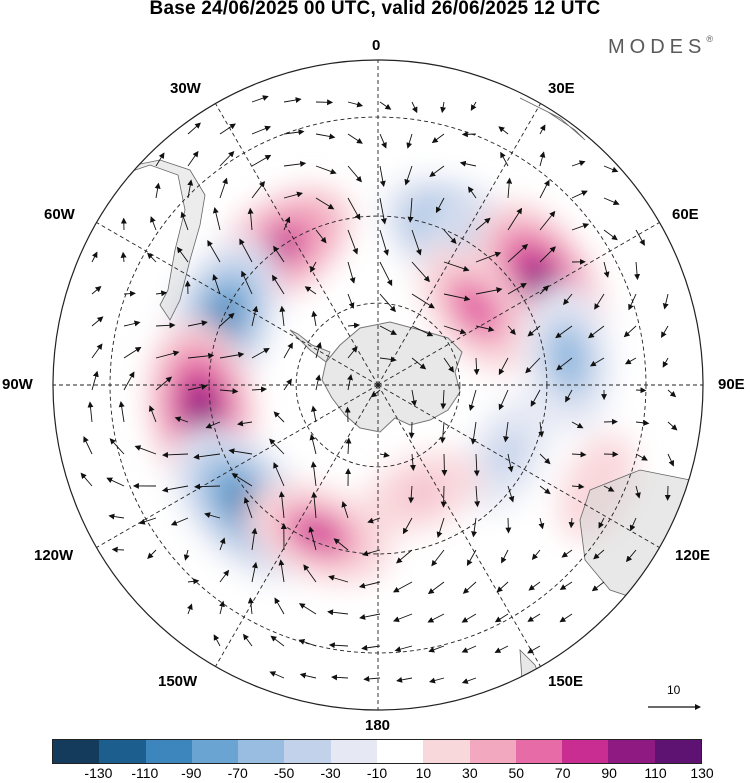 The width and height of the screenshot is (750, 783). What do you see at coordinates (377, 773) in the screenshot?
I see `colorbar-tick-label: -10` at bounding box center [377, 773].